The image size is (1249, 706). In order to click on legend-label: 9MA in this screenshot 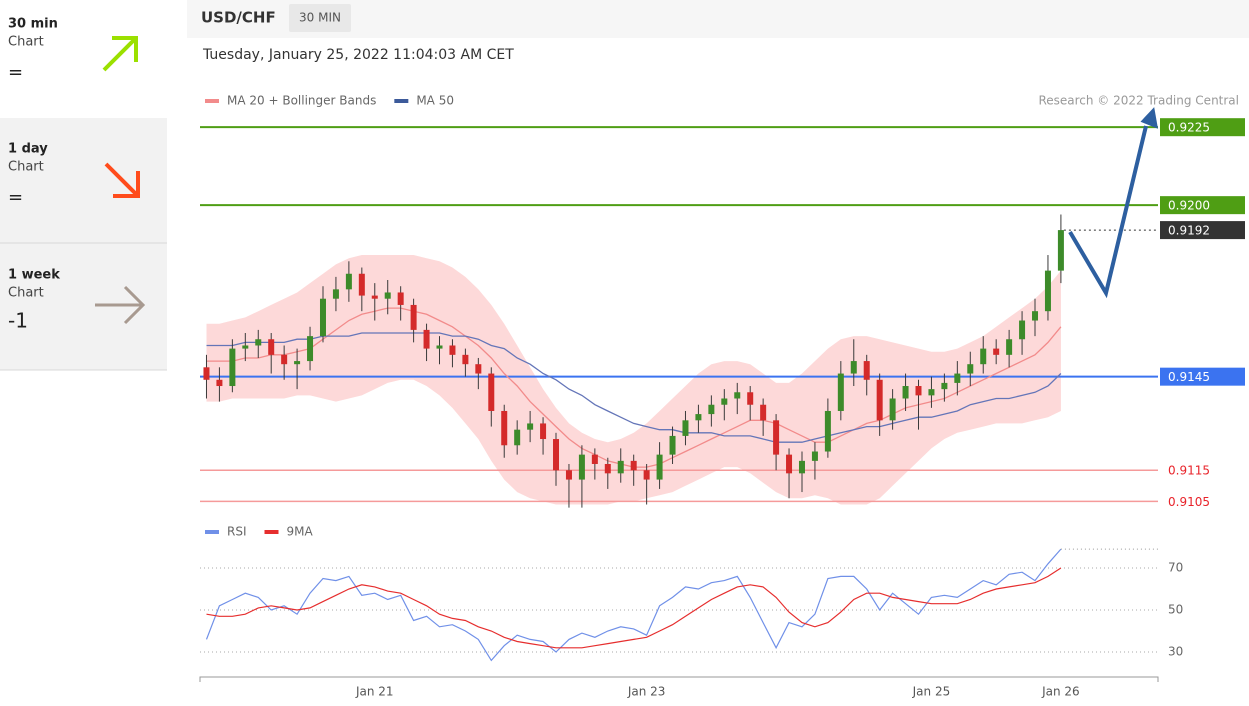, I will do `click(300, 532)`.